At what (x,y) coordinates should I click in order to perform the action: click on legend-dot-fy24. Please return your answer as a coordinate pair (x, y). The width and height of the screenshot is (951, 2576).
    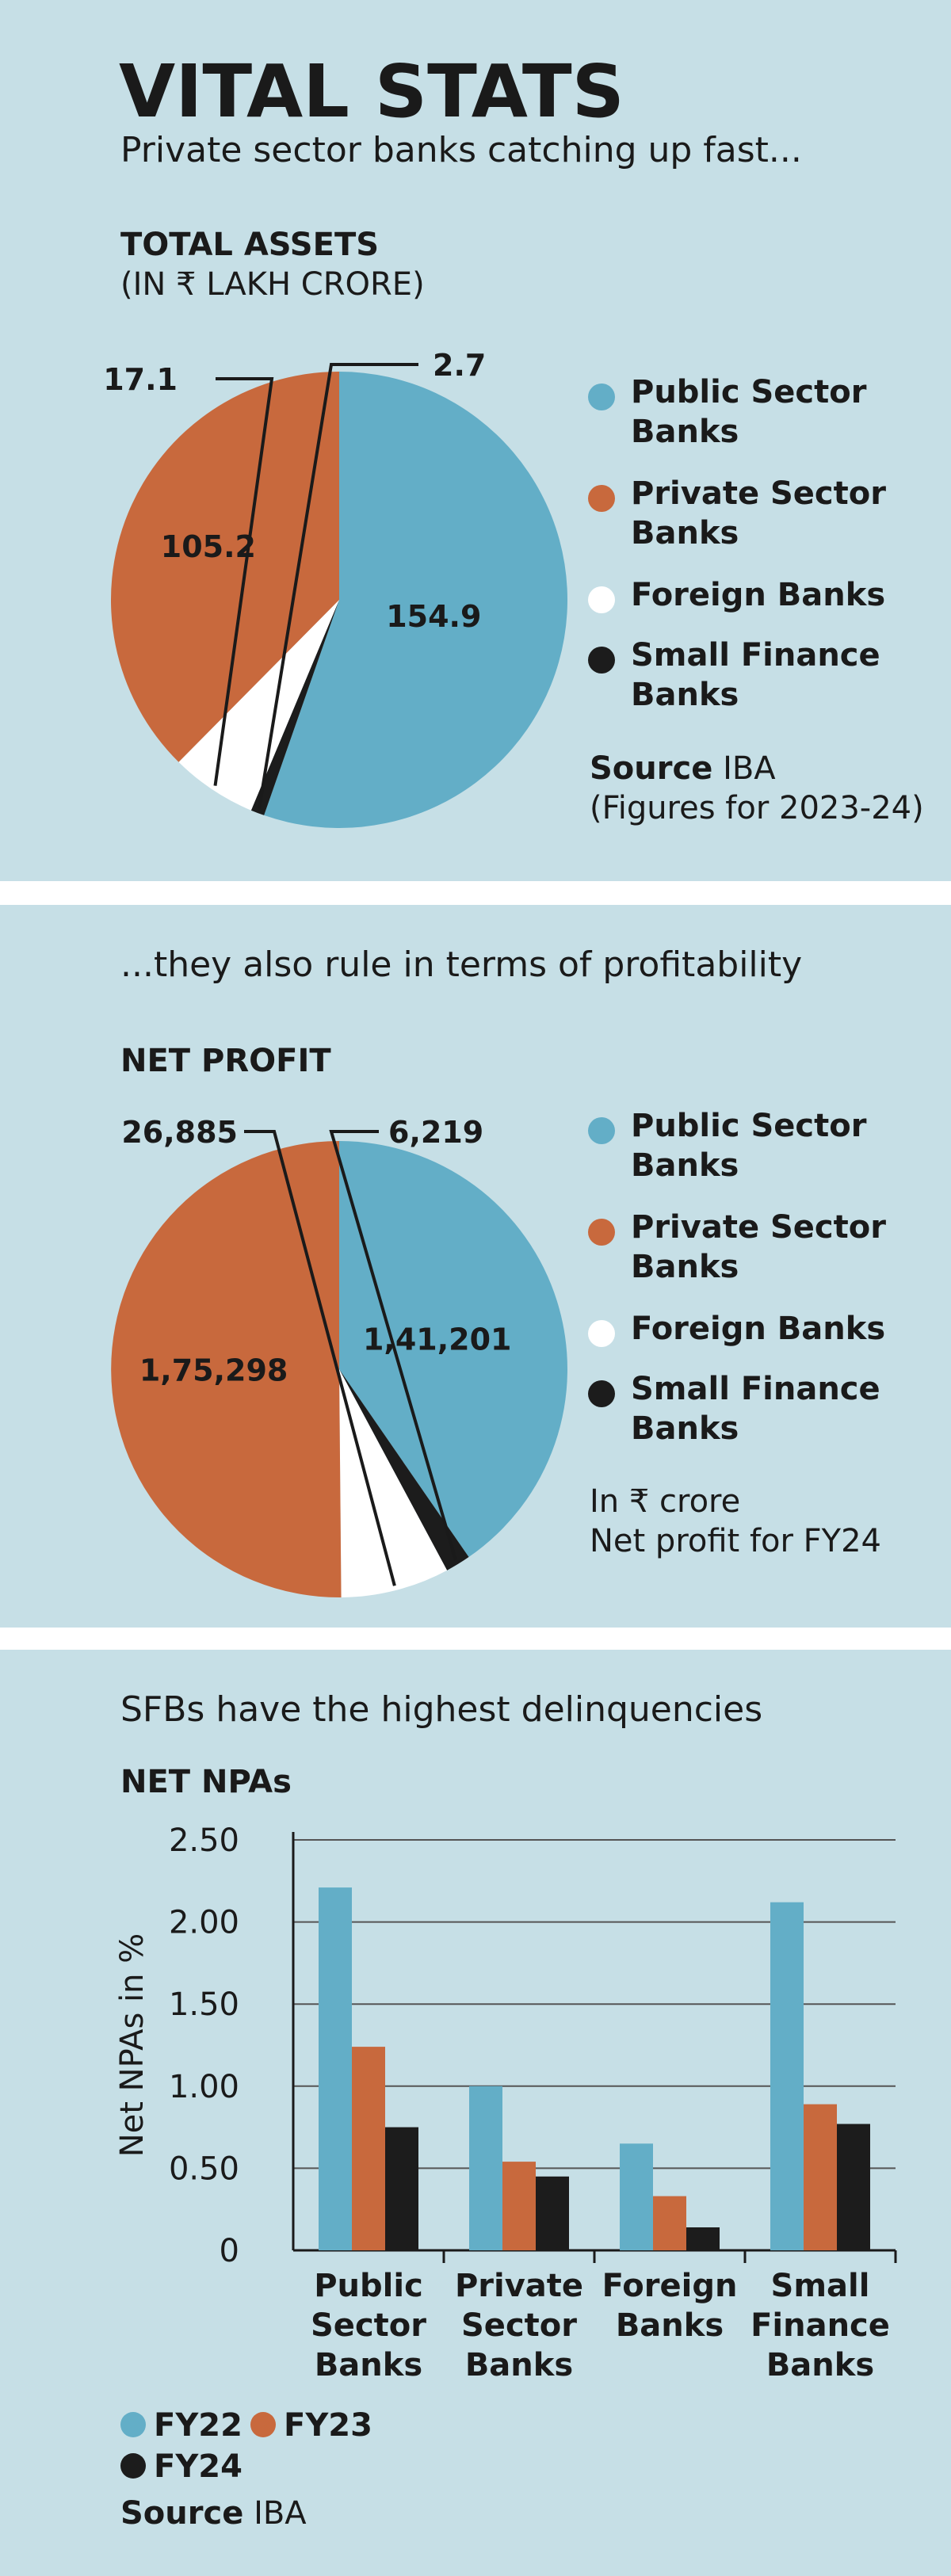
    Looking at the image, I should click on (133, 2466).